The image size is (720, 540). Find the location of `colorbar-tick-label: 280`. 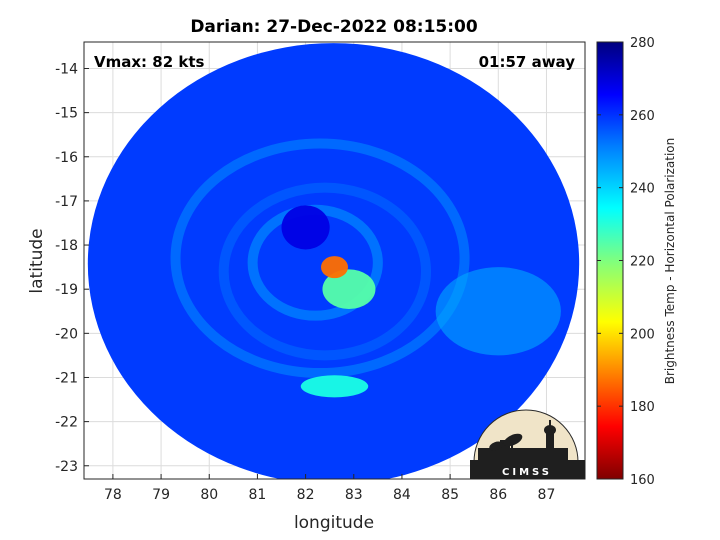

colorbar-tick-label: 280 is located at coordinates (642, 43).